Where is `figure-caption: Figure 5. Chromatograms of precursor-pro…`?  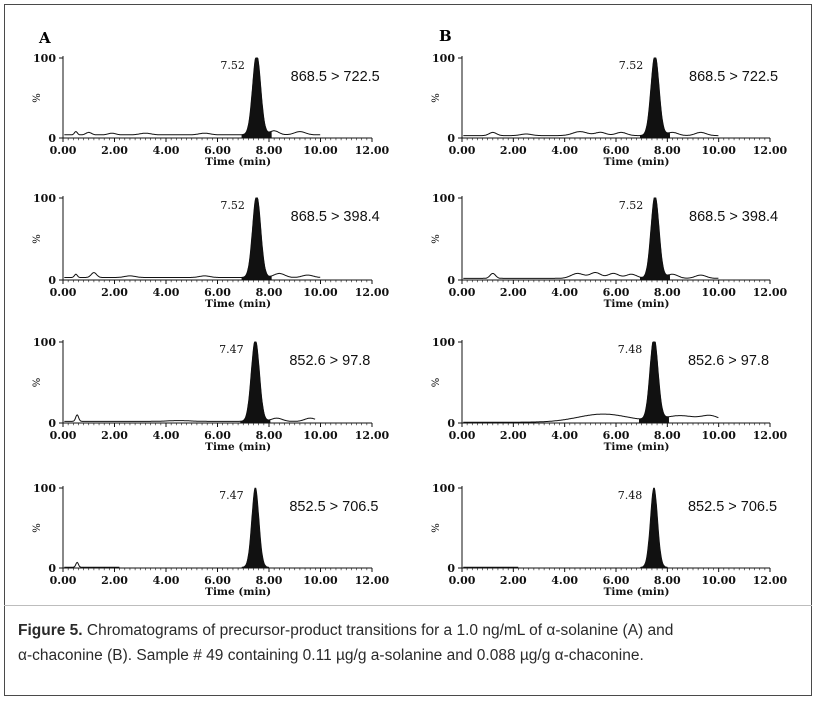 figure-caption: Figure 5. Chromatograms of precursor-pro… is located at coordinates (408, 643).